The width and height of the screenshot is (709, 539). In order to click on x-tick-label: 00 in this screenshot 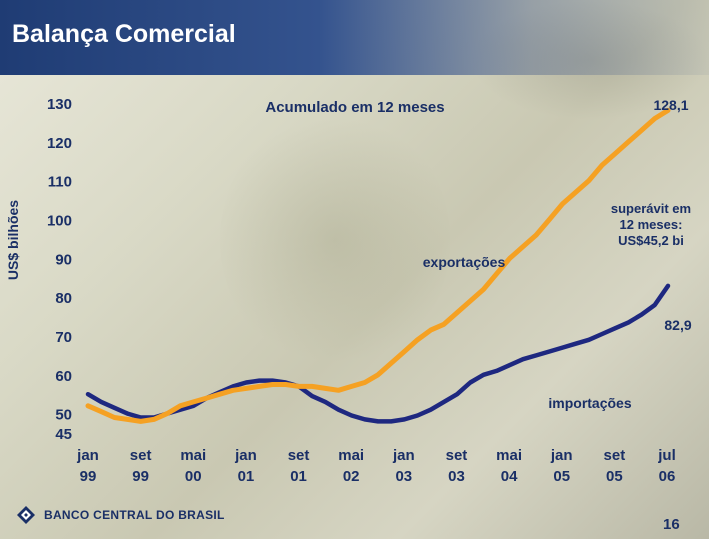, I will do `click(193, 476)`.